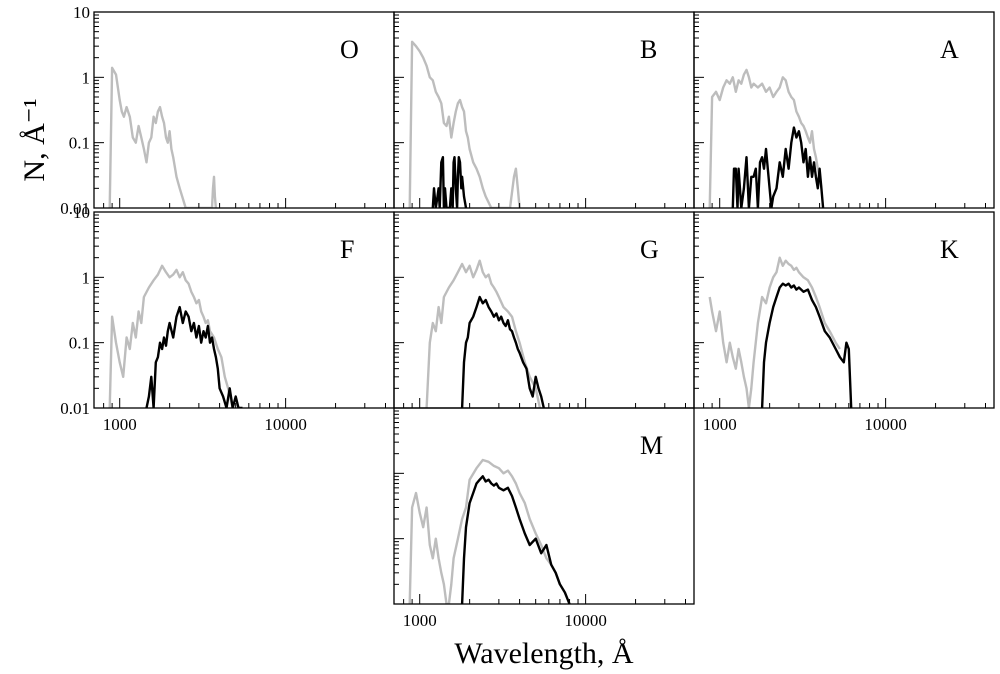  Describe the element at coordinates (449, 182) in the screenshot. I see `panel-B-series-2-line` at that location.